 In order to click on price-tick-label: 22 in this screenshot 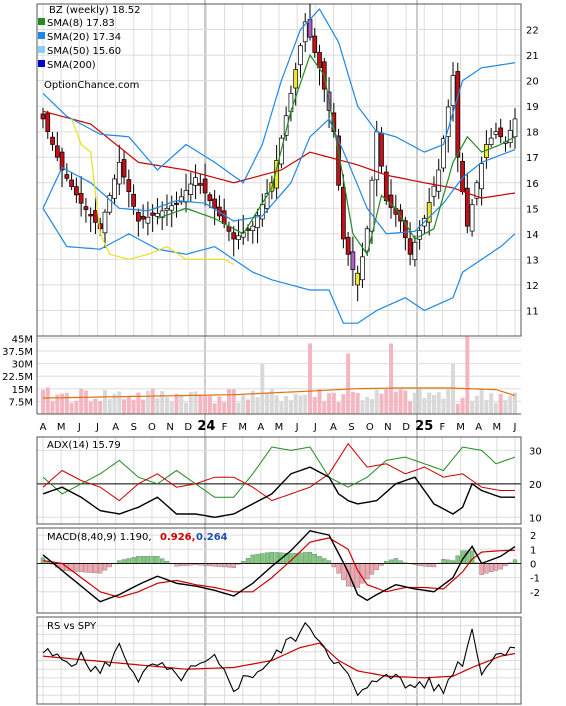, I will do `click(532, 31)`.